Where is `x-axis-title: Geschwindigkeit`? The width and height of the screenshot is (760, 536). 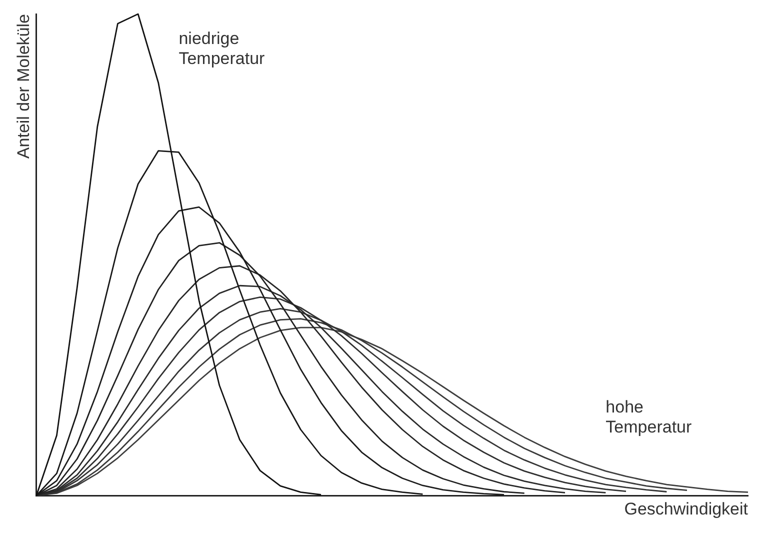
x-axis-title: Geschwindigkeit is located at coordinates (686, 508).